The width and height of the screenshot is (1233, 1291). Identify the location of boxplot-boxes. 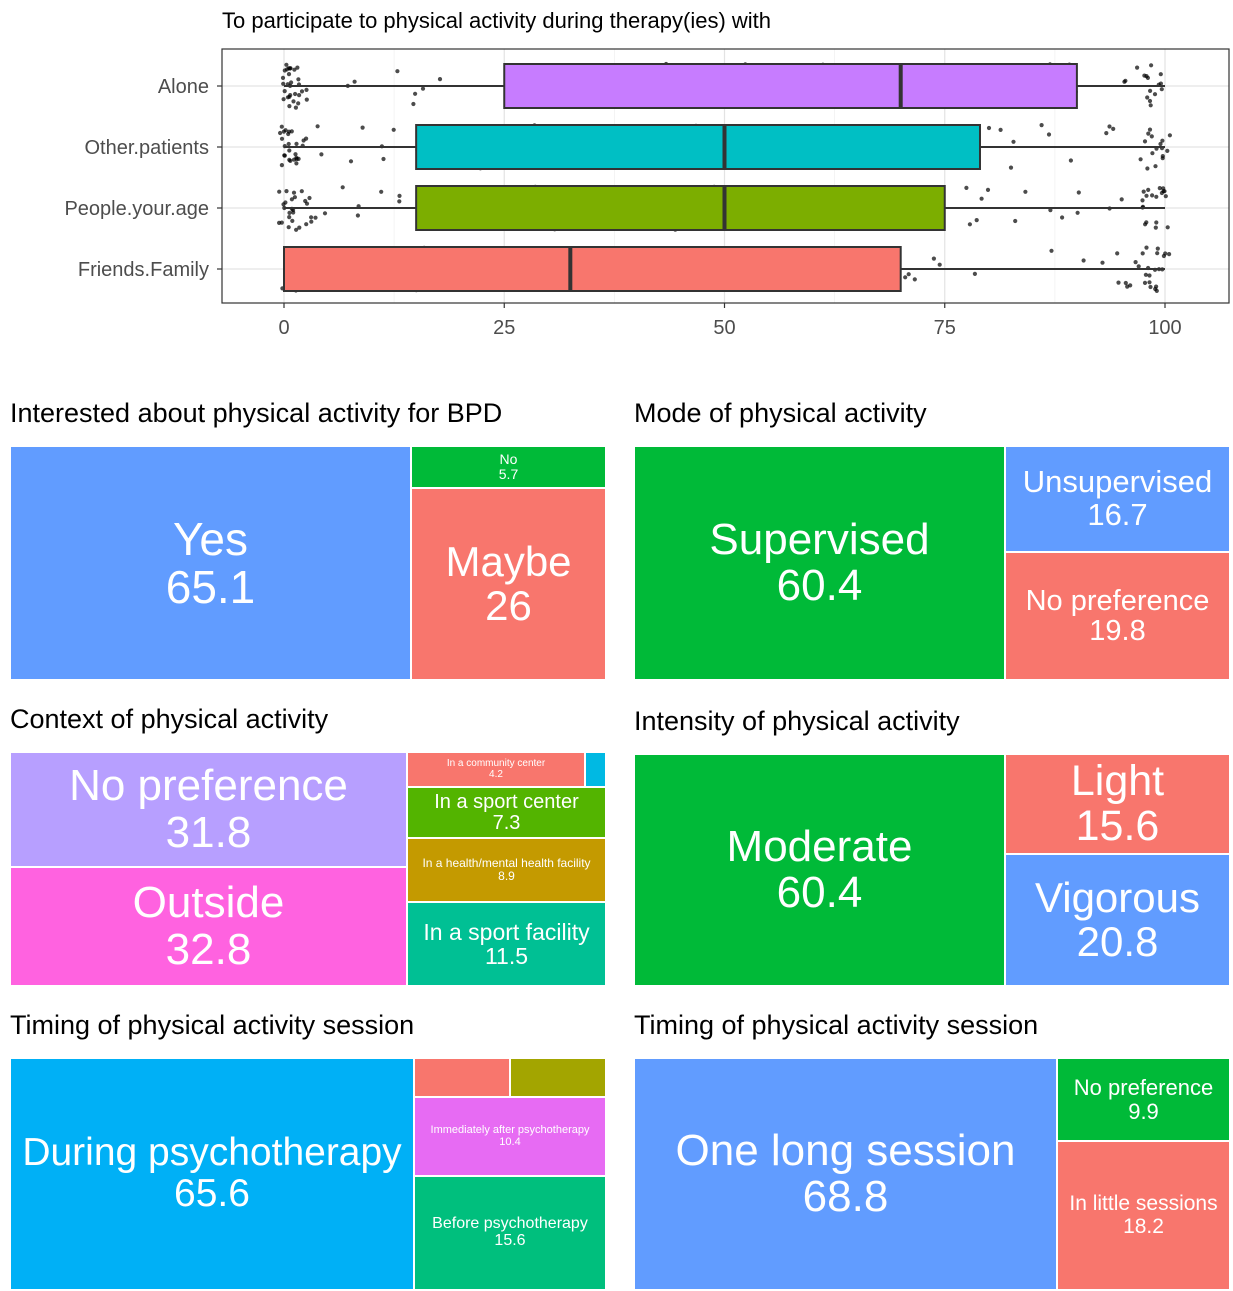
(724, 177).